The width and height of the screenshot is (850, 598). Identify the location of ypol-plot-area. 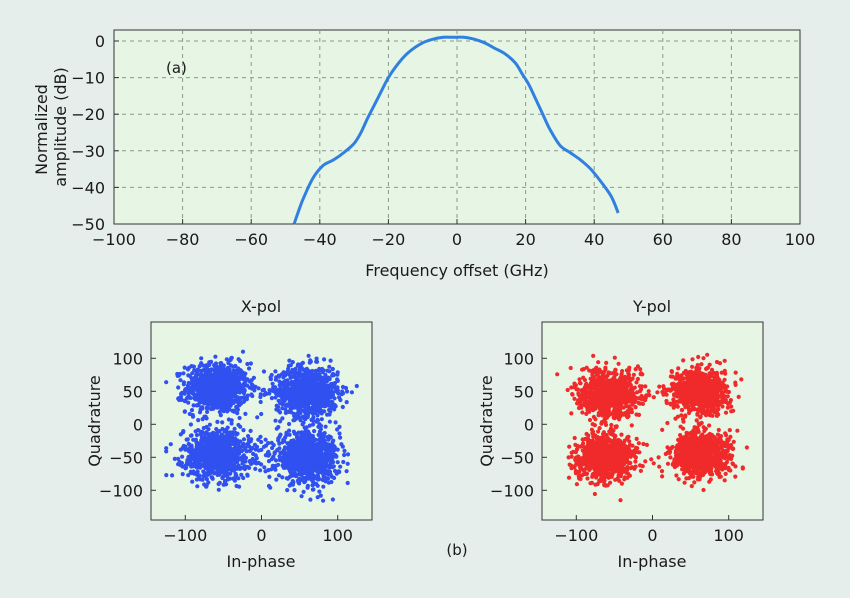
(652, 421).